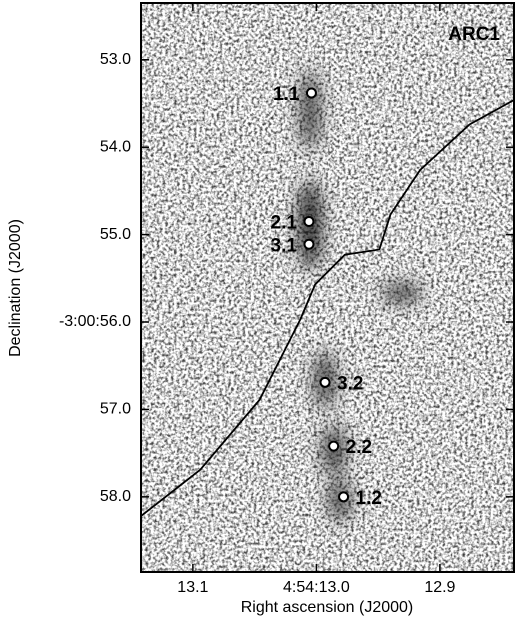 This screenshot has height=635, width=518. Describe the element at coordinates (95, 321) in the screenshot. I see `y-tick-label: -3:00:56.0` at that location.